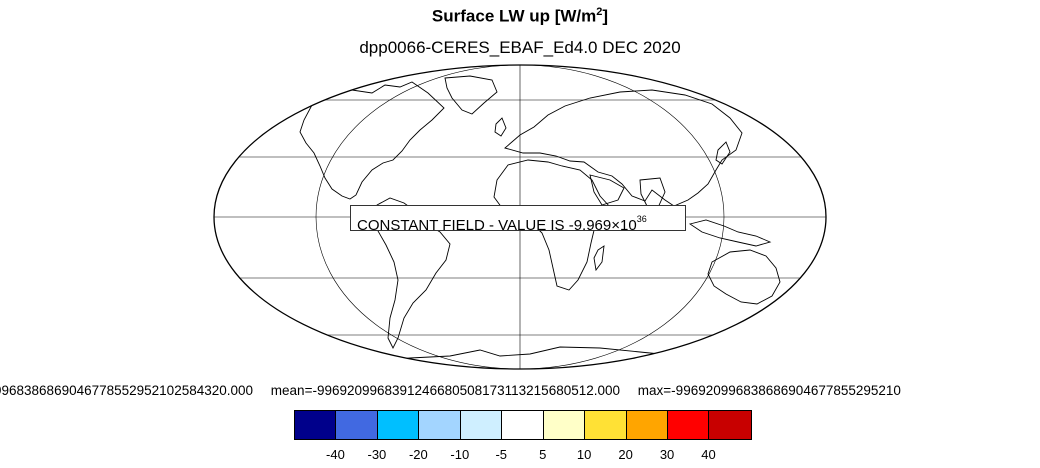 The width and height of the screenshot is (1040, 468). I want to click on labelbar-tick-label: -10, so click(460, 454).